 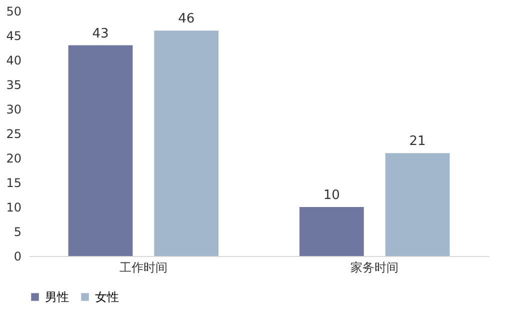 I want to click on data-label: 43, so click(x=100, y=34).